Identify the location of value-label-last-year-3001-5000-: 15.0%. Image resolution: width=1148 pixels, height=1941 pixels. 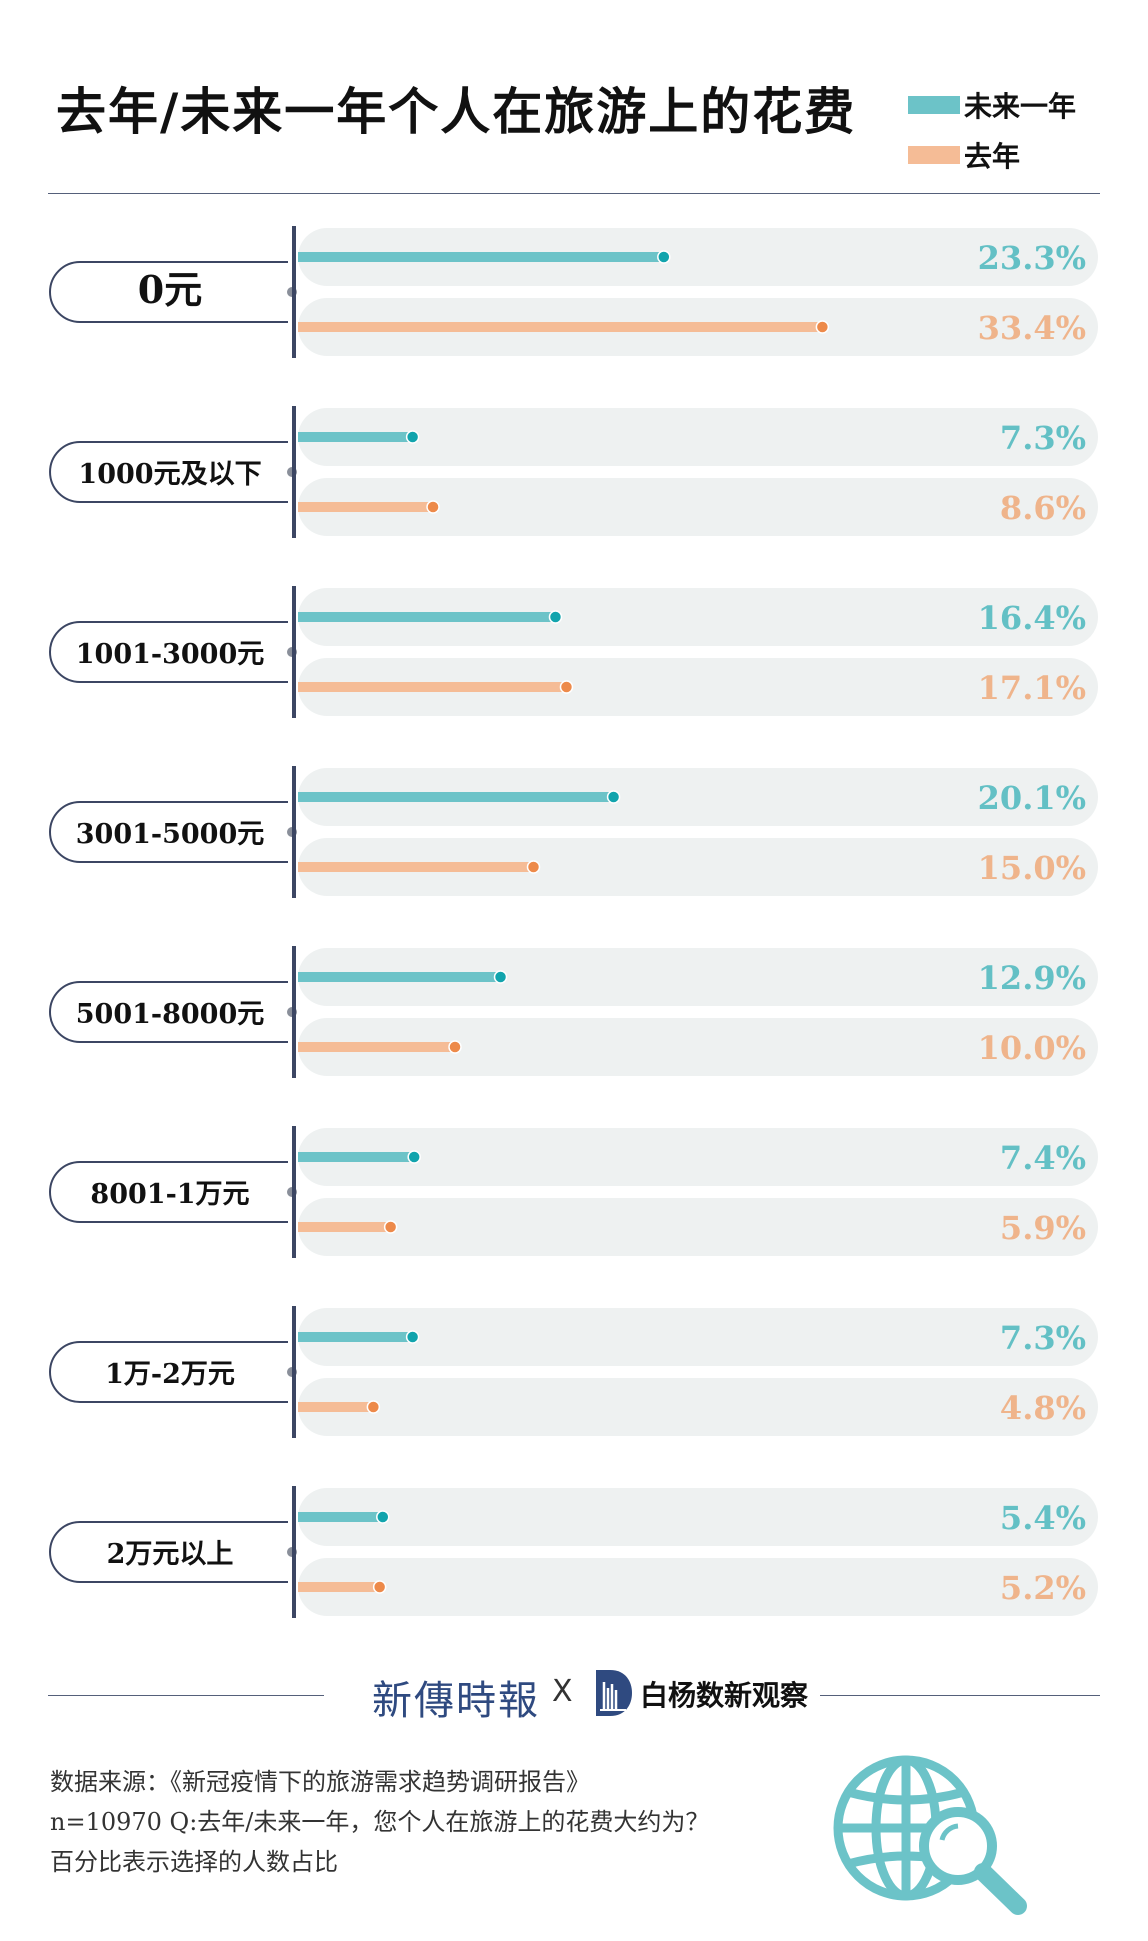
(1032, 868).